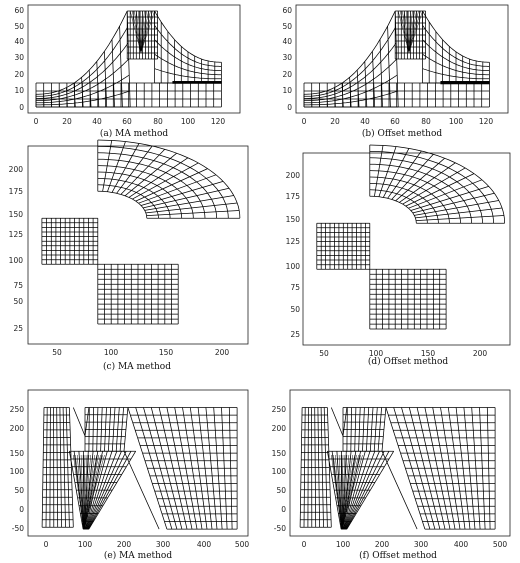  I want to click on panel-b-x-tick: 120, so click(486, 121).